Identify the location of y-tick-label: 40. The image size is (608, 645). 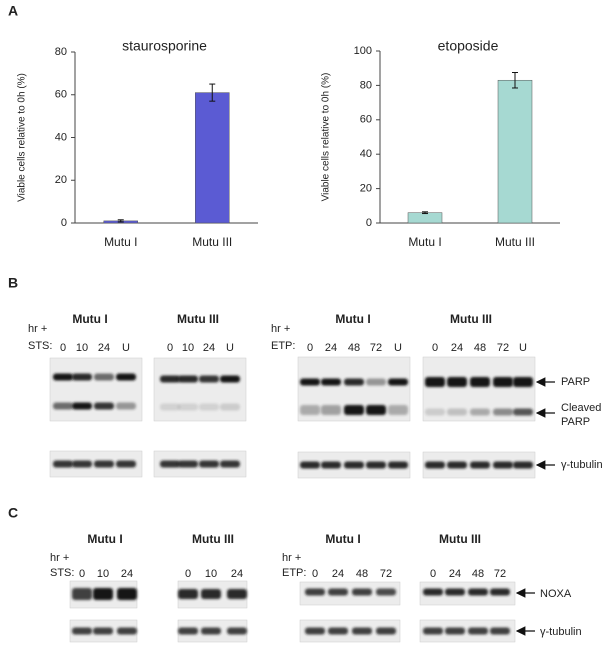
(366, 154).